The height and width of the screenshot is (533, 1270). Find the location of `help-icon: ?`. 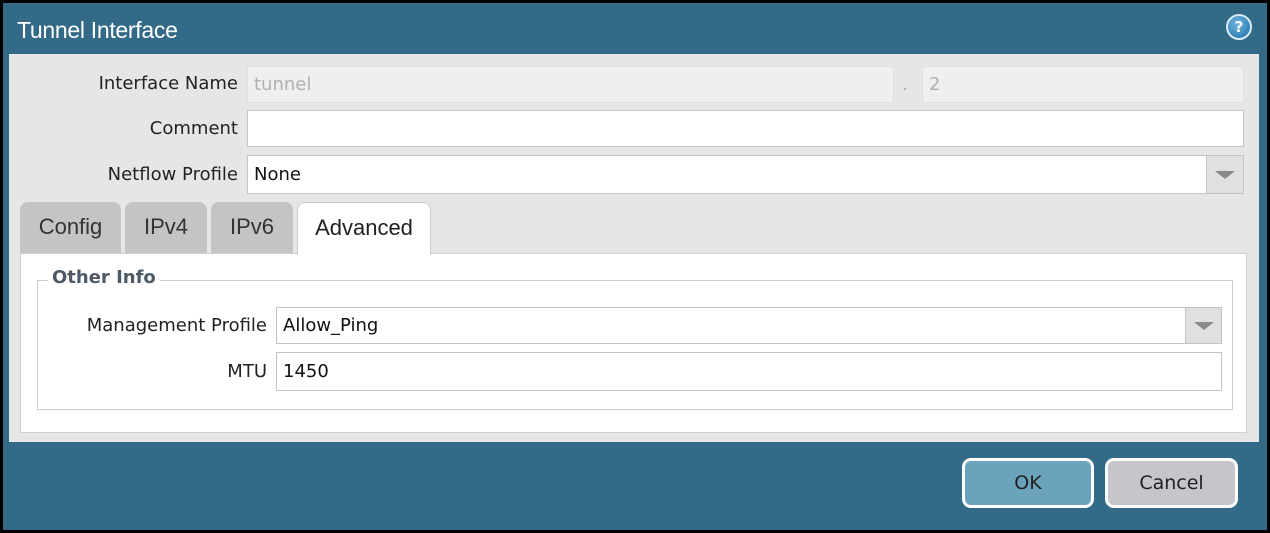

help-icon: ? is located at coordinates (1239, 27).